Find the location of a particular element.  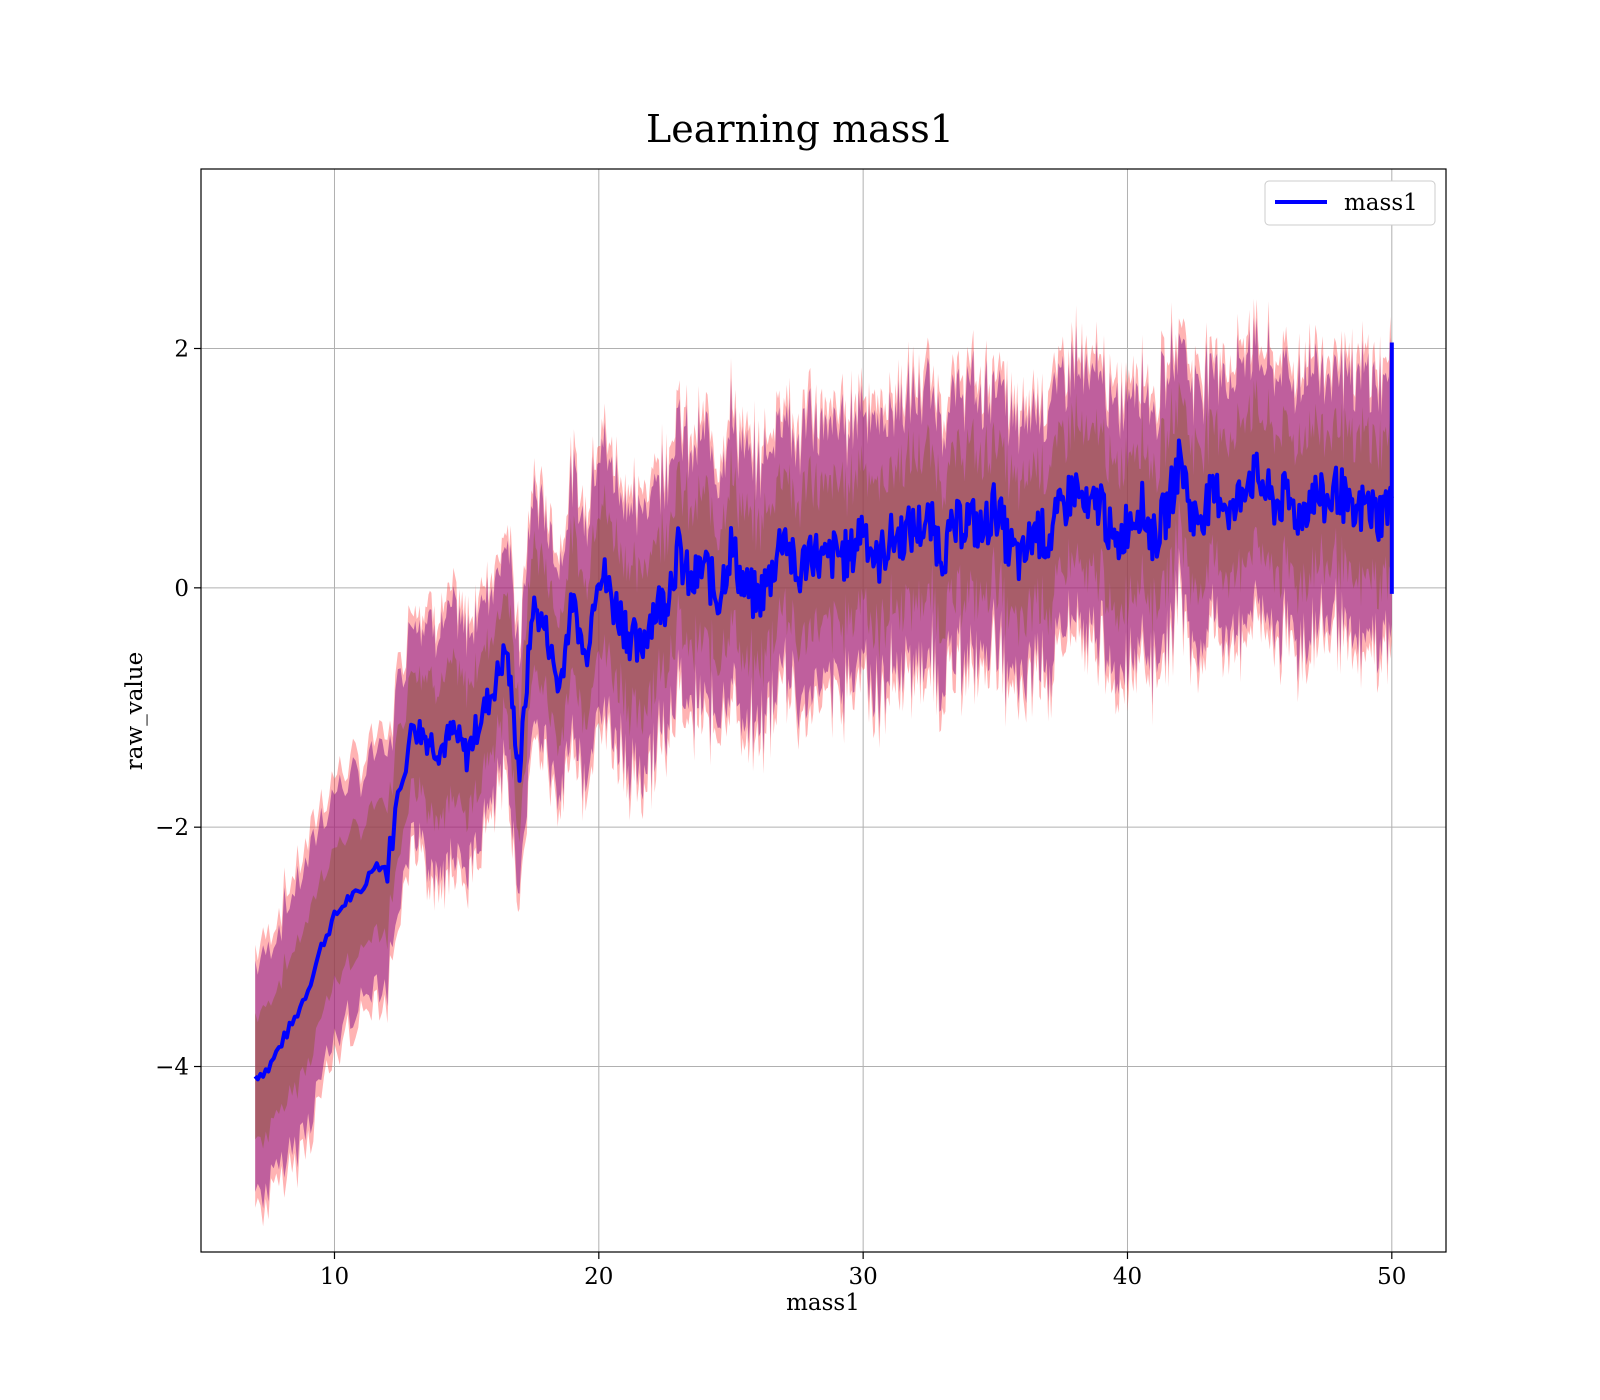

y-tick-label: −2 is located at coordinates (172, 828).